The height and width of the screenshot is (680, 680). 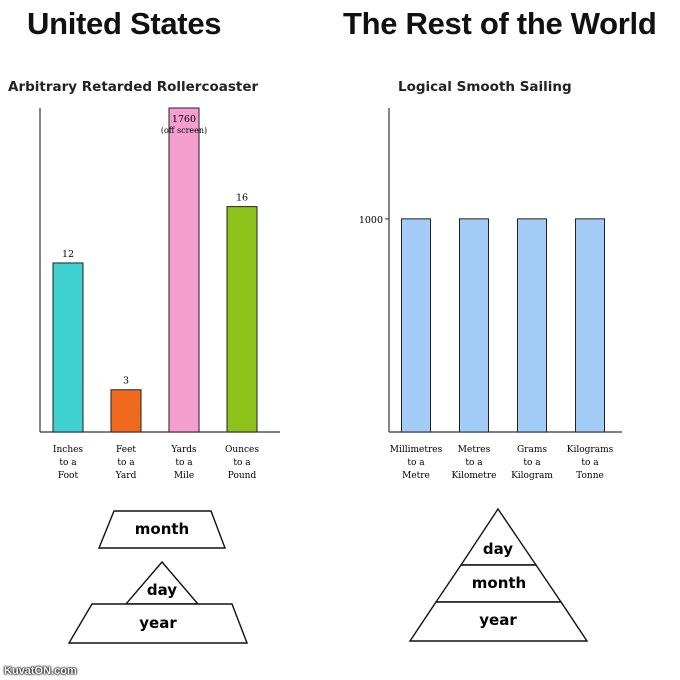 What do you see at coordinates (184, 463) in the screenshot?
I see `us-category-label-3: to a` at bounding box center [184, 463].